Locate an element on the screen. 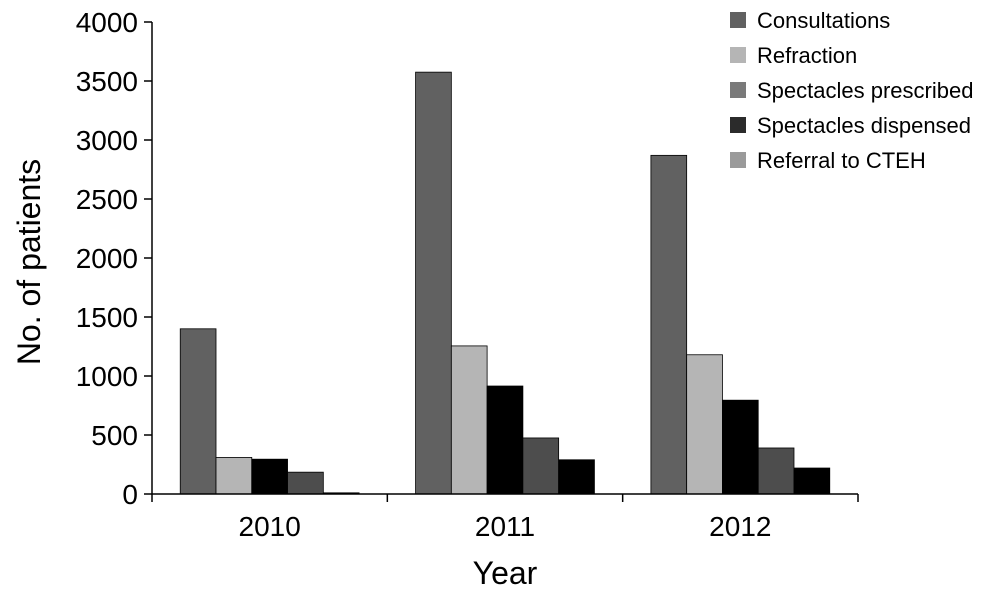  bar-refraction-2011 is located at coordinates (469, 420).